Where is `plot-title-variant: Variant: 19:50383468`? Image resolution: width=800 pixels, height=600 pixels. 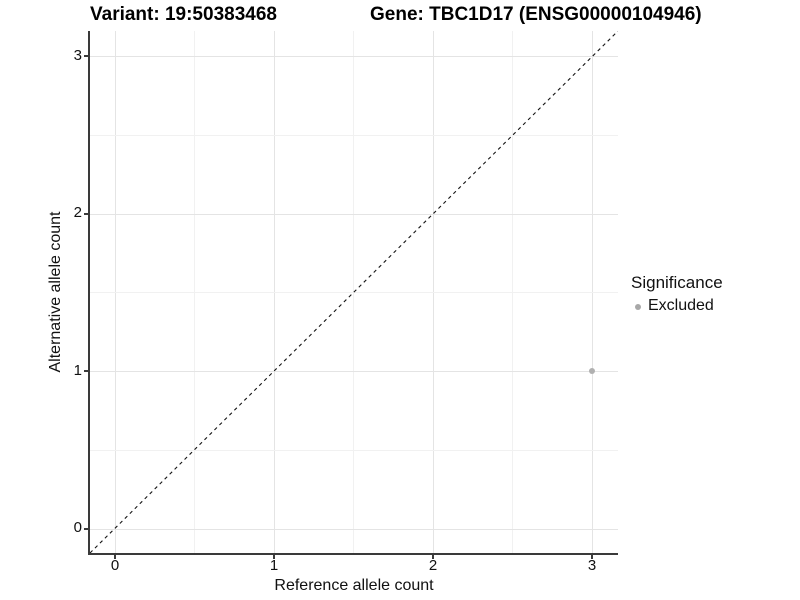
plot-title-variant: Variant: 19:50383468 is located at coordinates (183, 14).